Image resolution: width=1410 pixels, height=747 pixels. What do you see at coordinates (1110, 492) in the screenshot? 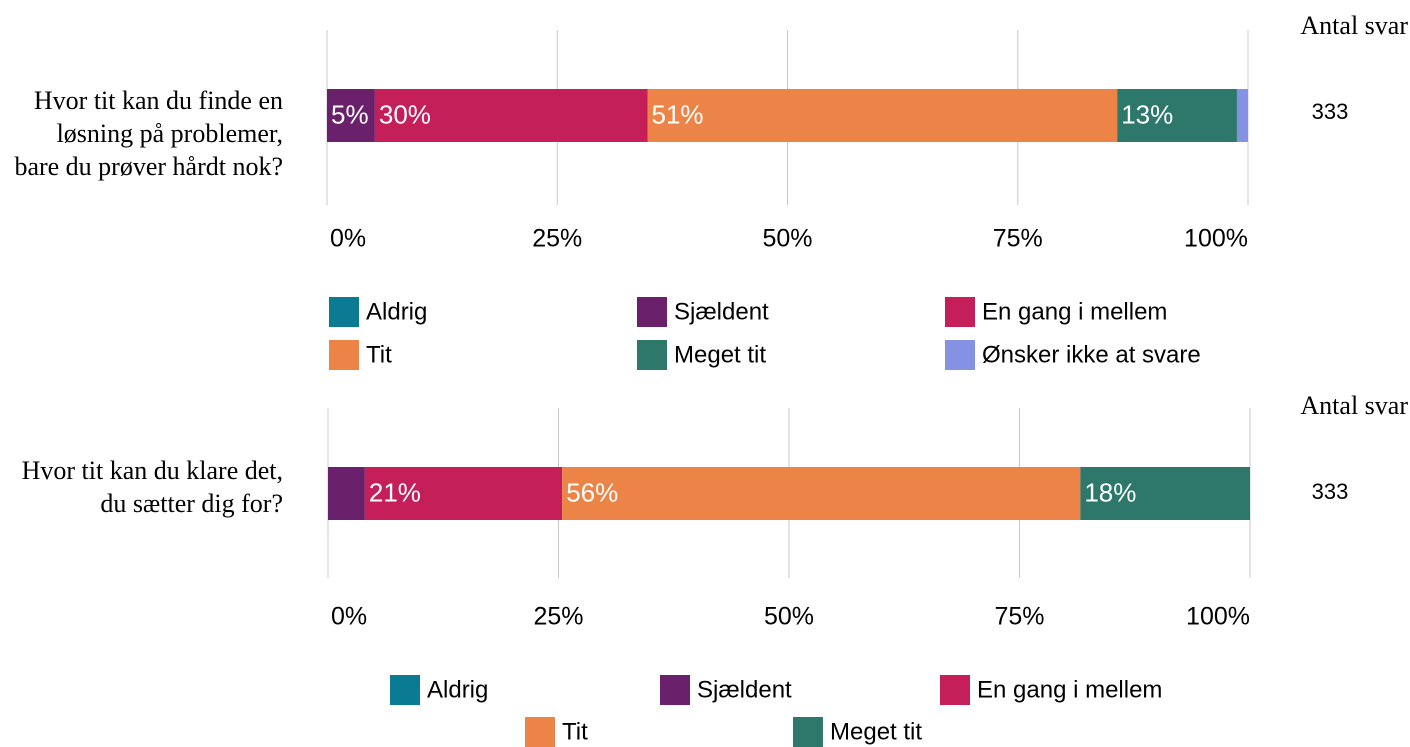
I see `data-label: 18%` at bounding box center [1110, 492].